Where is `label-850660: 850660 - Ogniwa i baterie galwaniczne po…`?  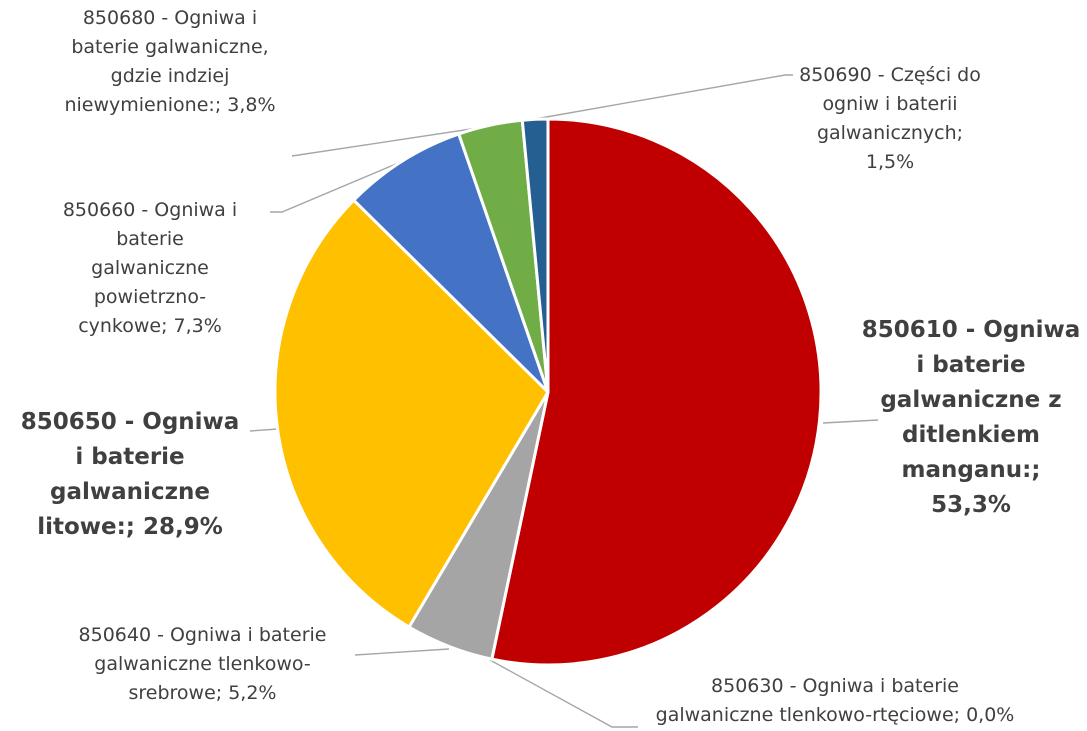 label-850660: 850660 - Ogniwa i baterie galwaniczne po… is located at coordinates (150, 268).